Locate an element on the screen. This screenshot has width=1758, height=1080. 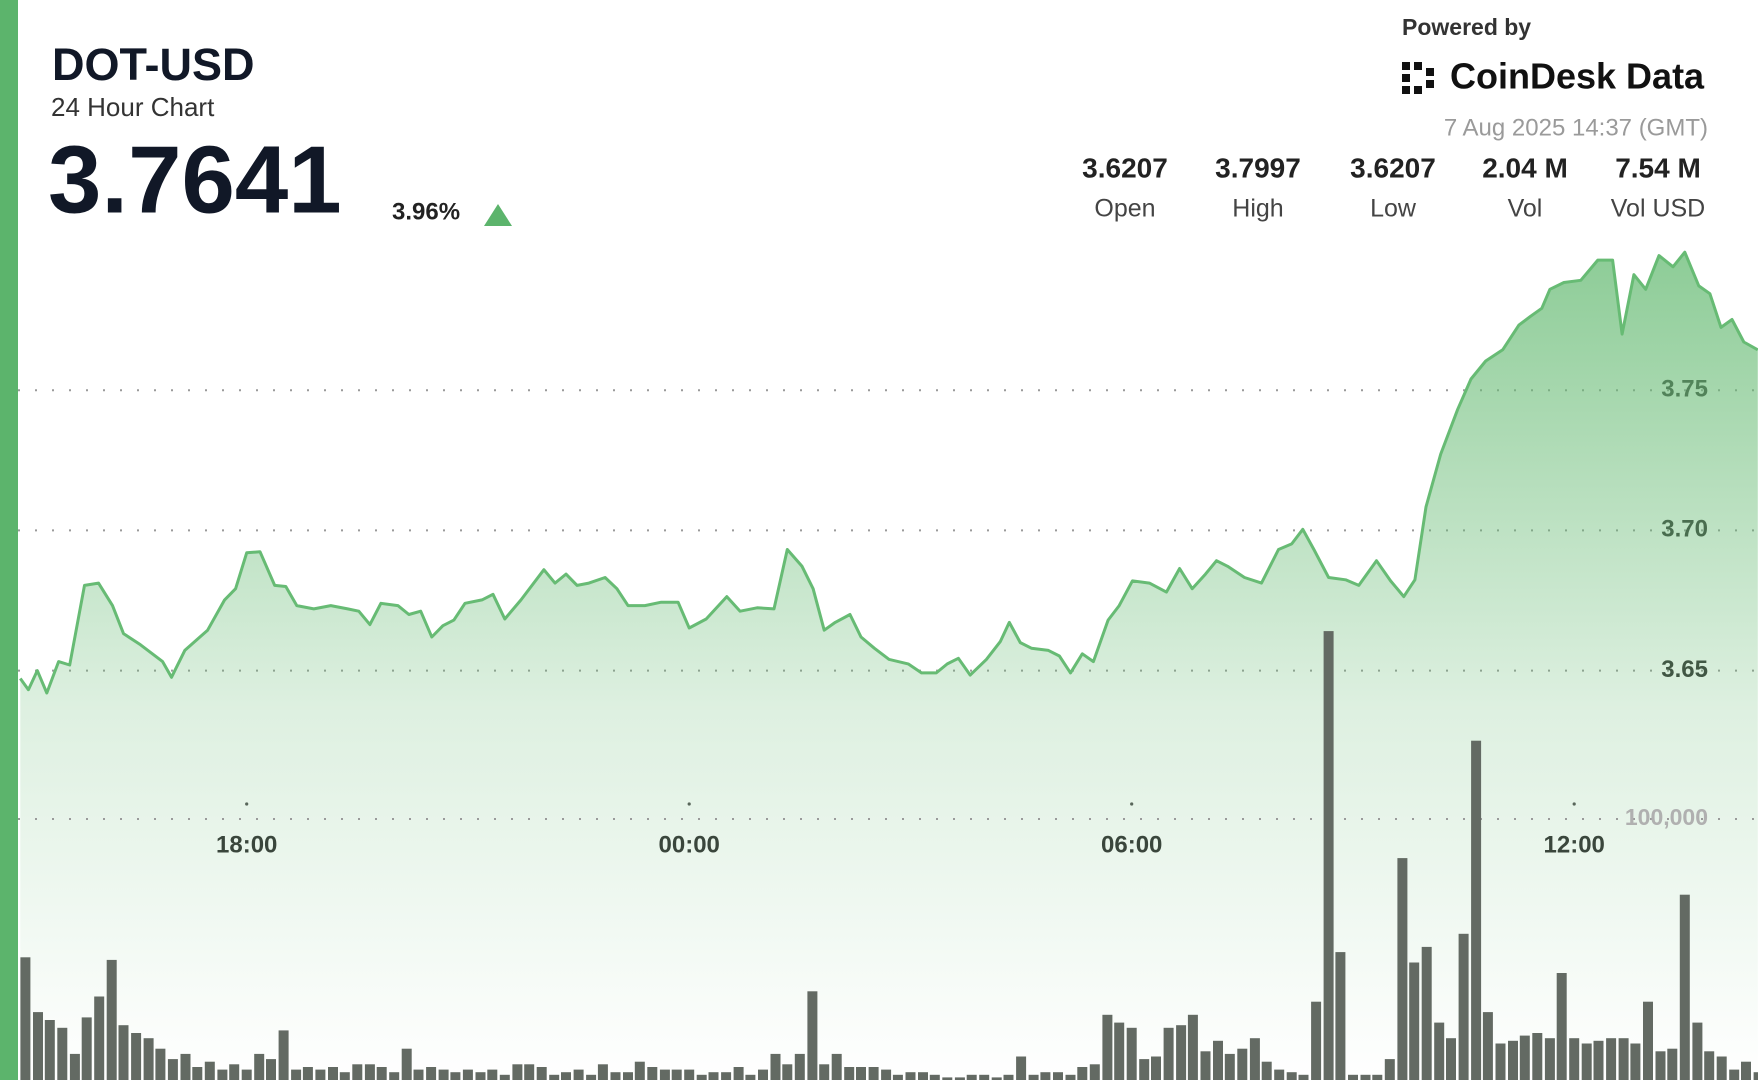
subtitle: 24 Hour Chart is located at coordinates (133, 107).